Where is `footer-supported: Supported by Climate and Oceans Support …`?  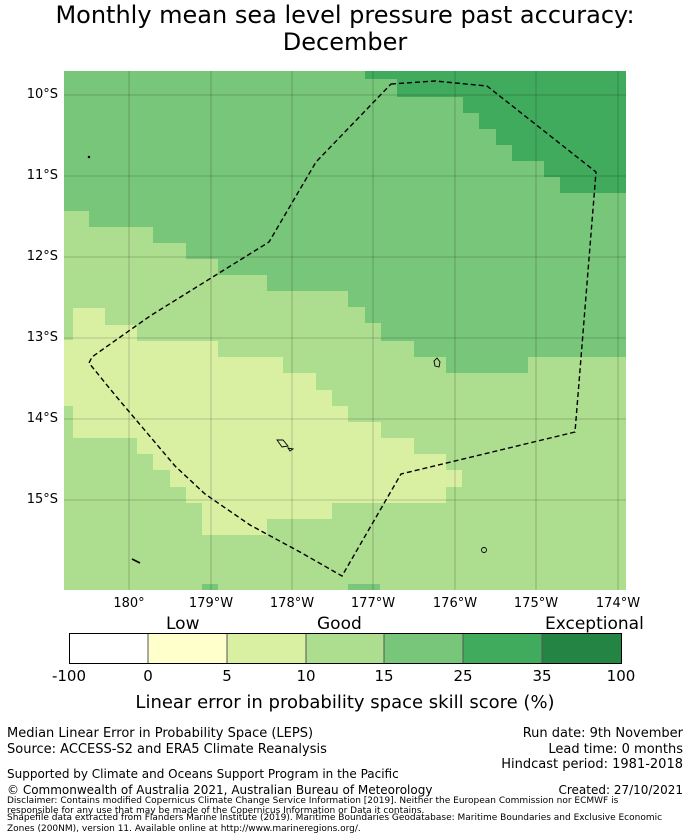 footer-supported: Supported by Climate and Oceans Support … is located at coordinates (203, 774).